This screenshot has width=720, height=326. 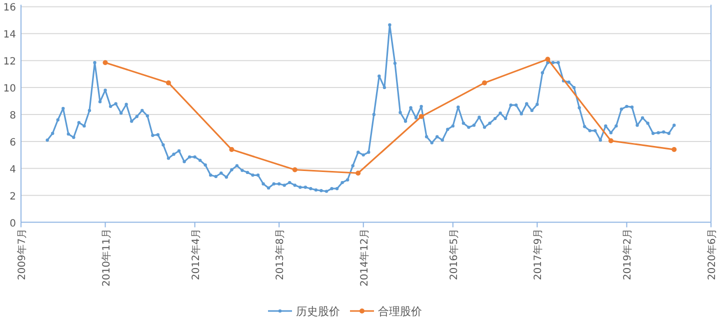 I want to click on y-tick-label: 10, so click(x=9, y=89).